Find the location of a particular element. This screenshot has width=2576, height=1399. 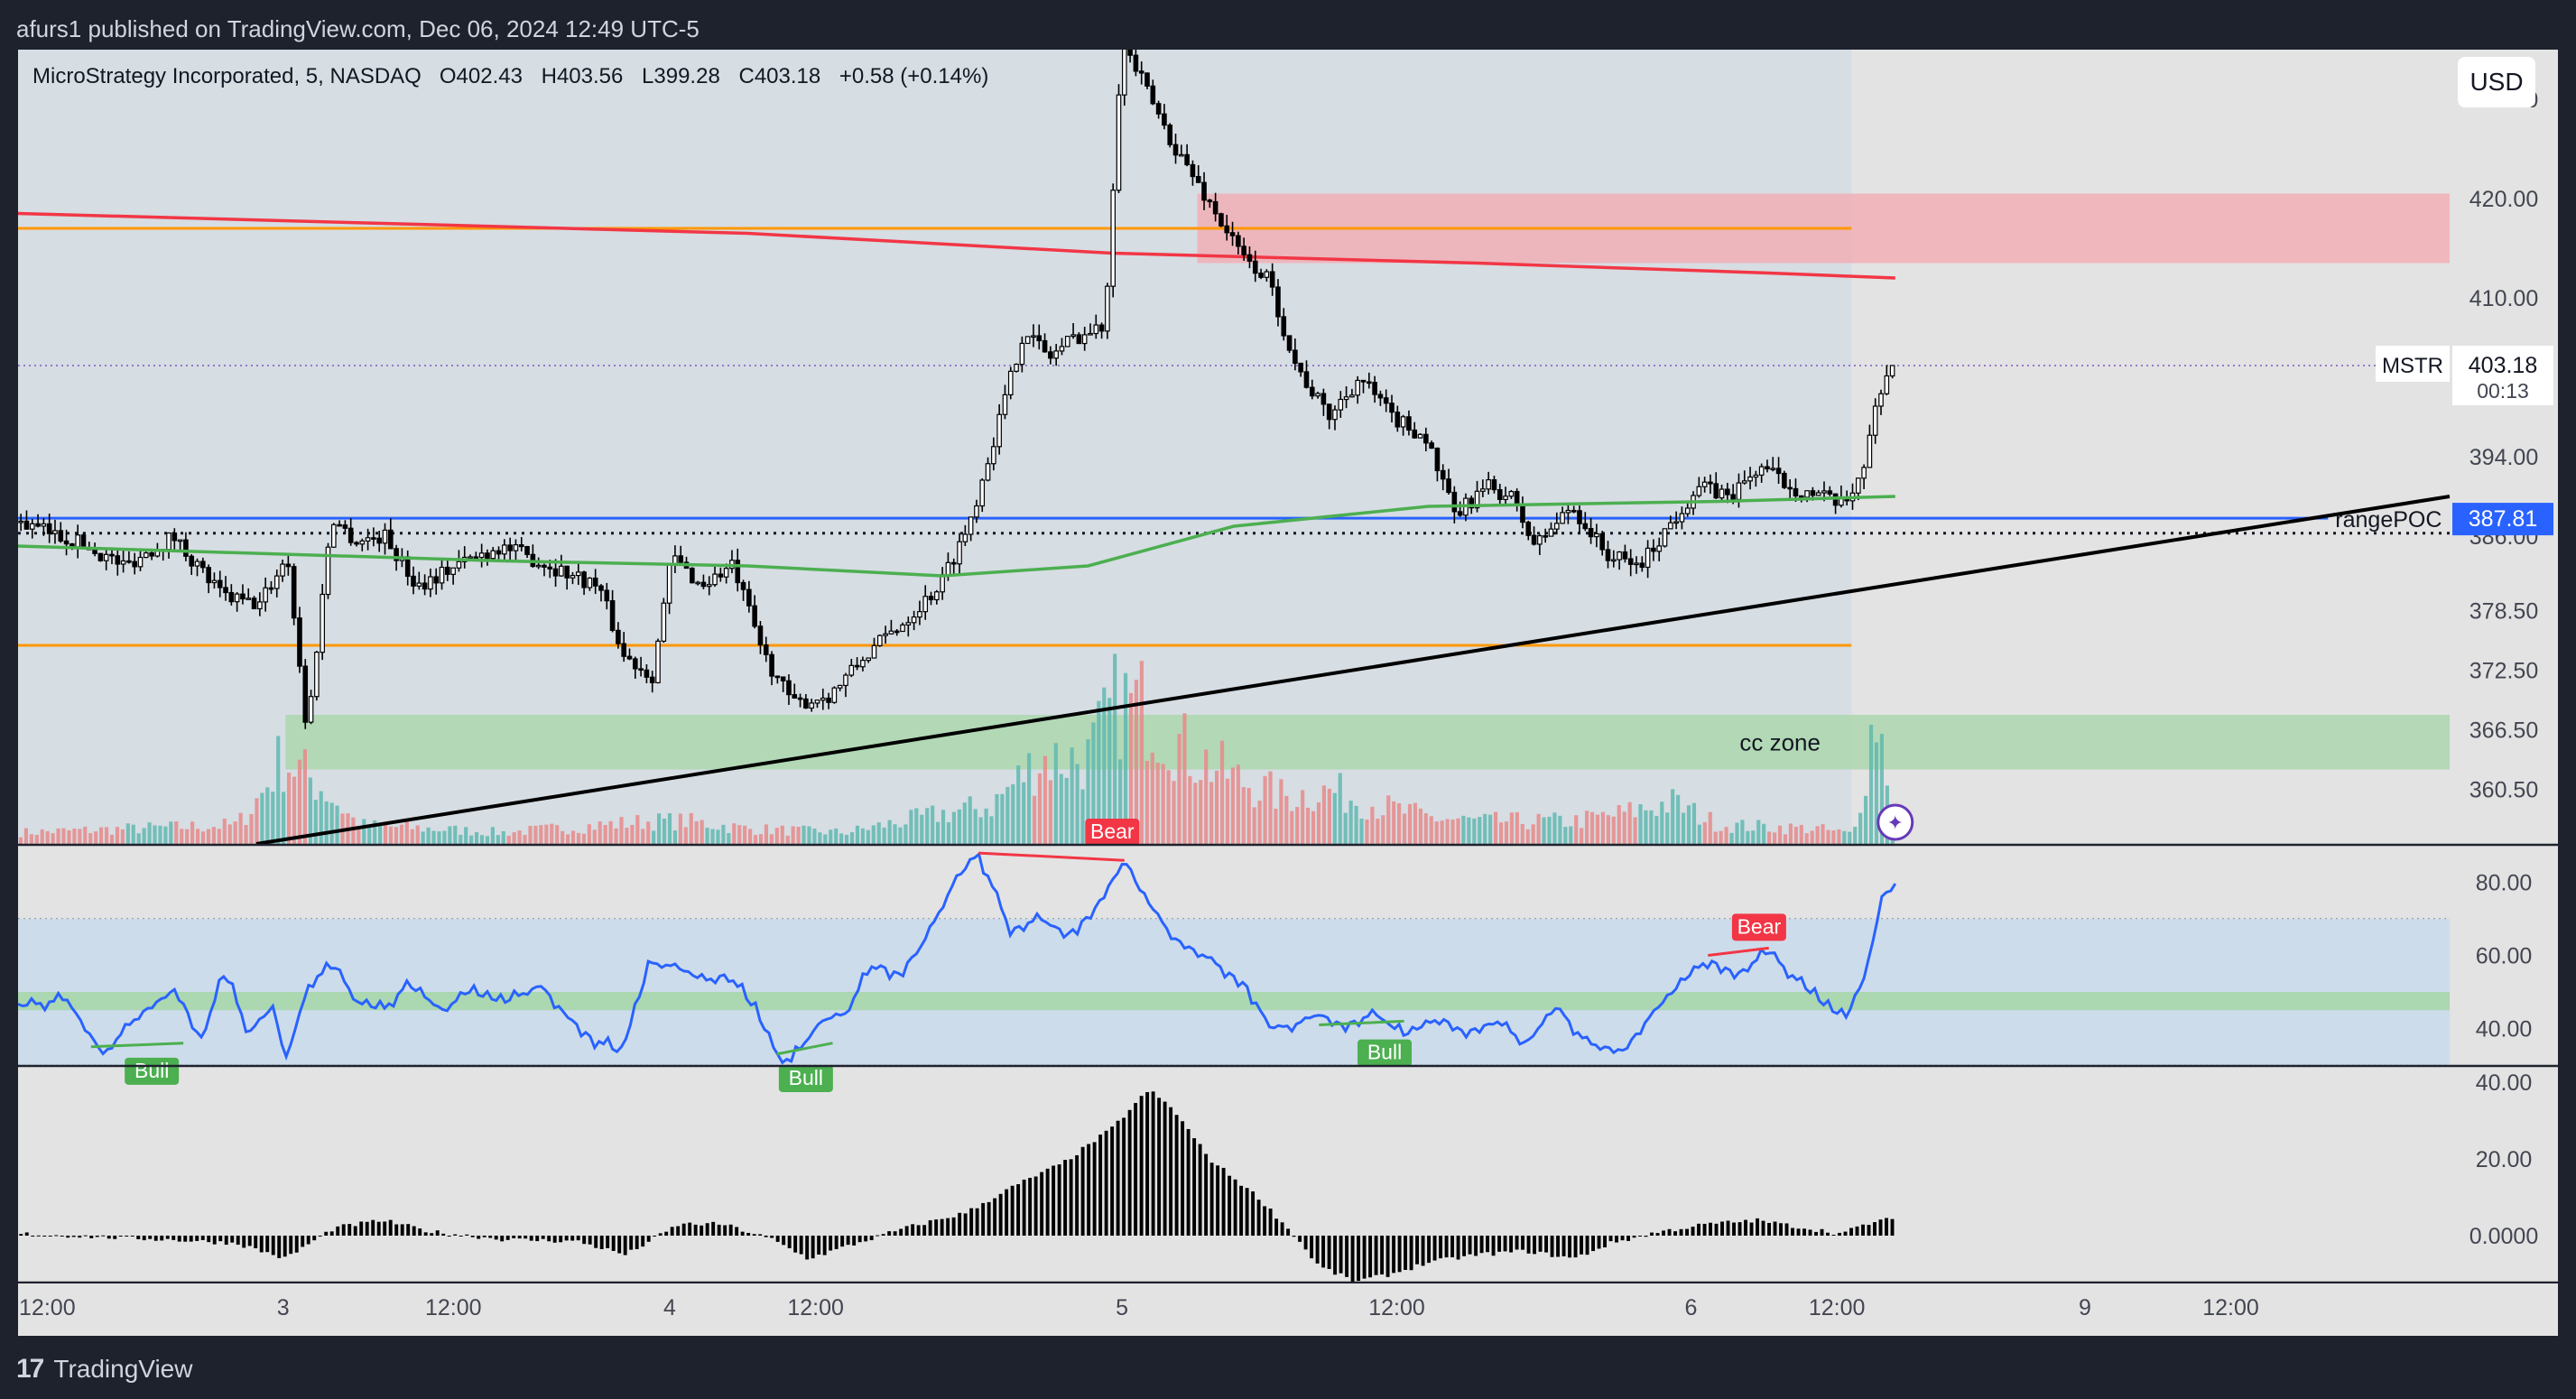

alert-star-glyph: ✦ is located at coordinates (1896, 823).